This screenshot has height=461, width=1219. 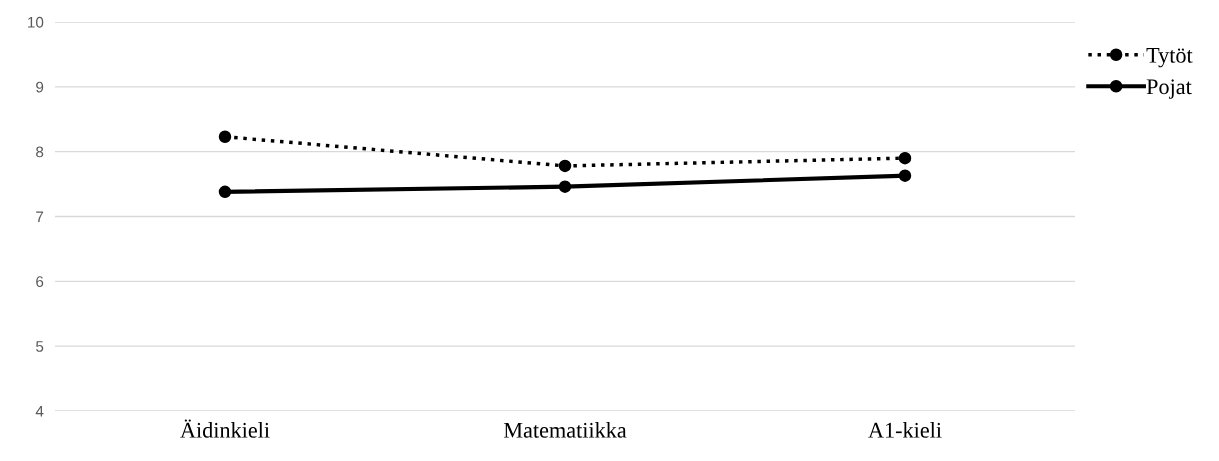 What do you see at coordinates (40, 346) in the screenshot?
I see `y-tick-label: 5` at bounding box center [40, 346].